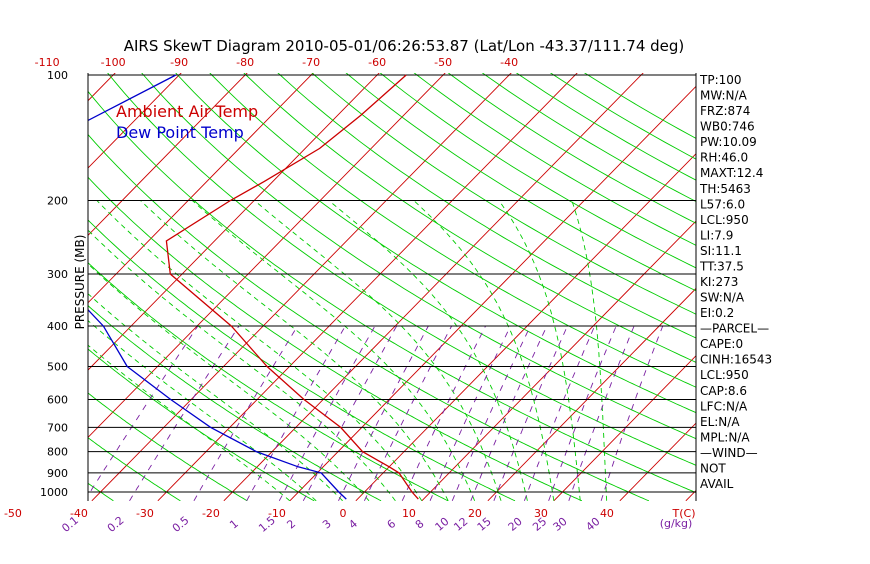  What do you see at coordinates (420, 524) in the screenshot?
I see `mixing-ratio-tick-label: 8` at bounding box center [420, 524].